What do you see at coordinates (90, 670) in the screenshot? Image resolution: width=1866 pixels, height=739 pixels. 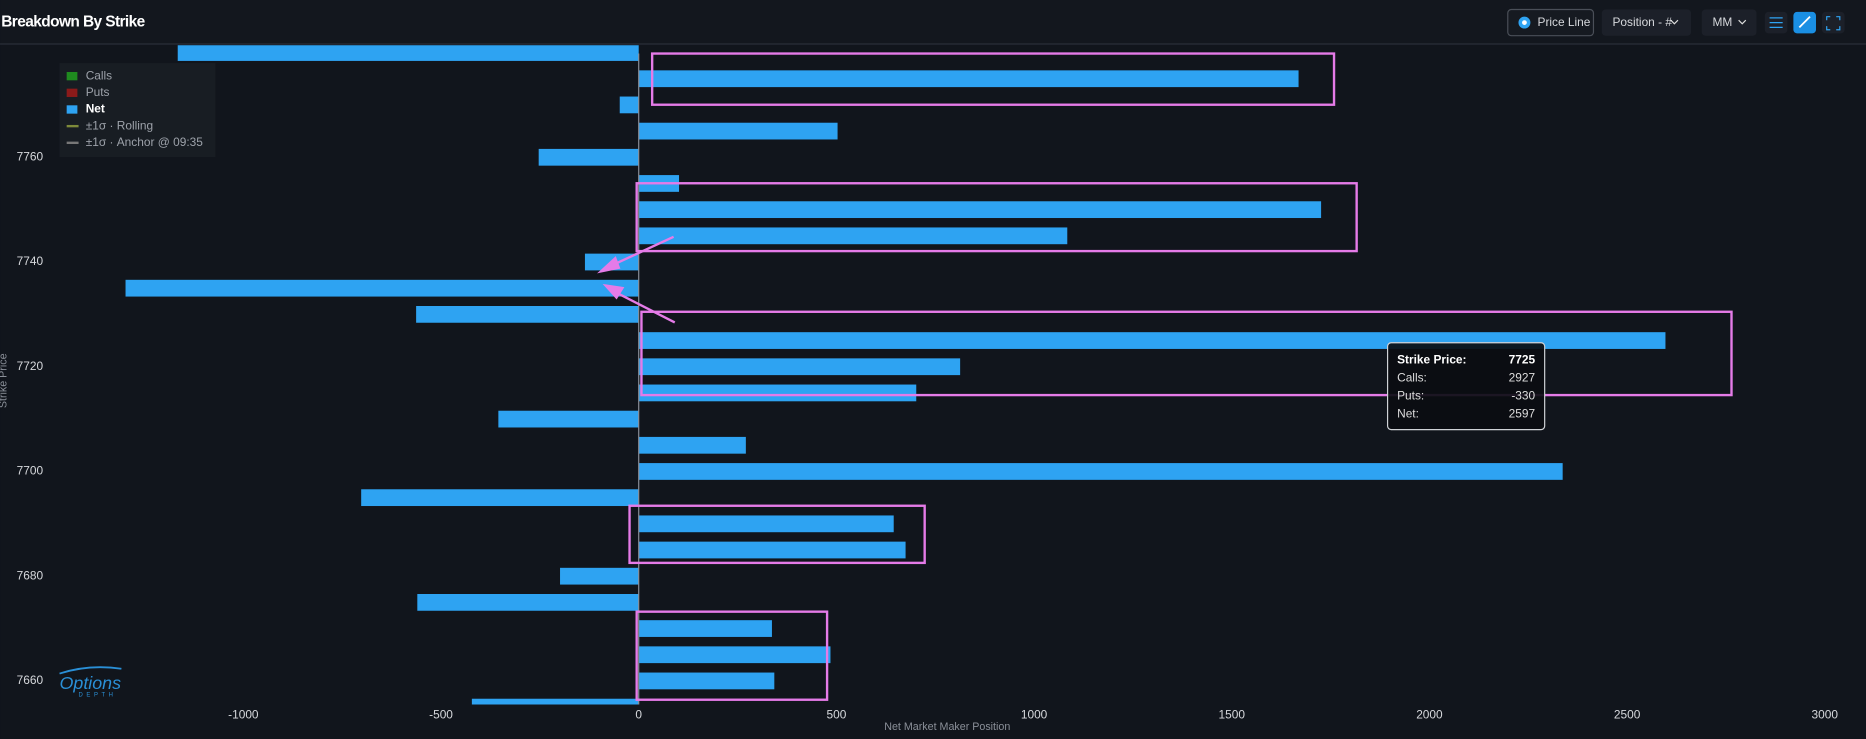 I see `logo-swoosh` at bounding box center [90, 670].